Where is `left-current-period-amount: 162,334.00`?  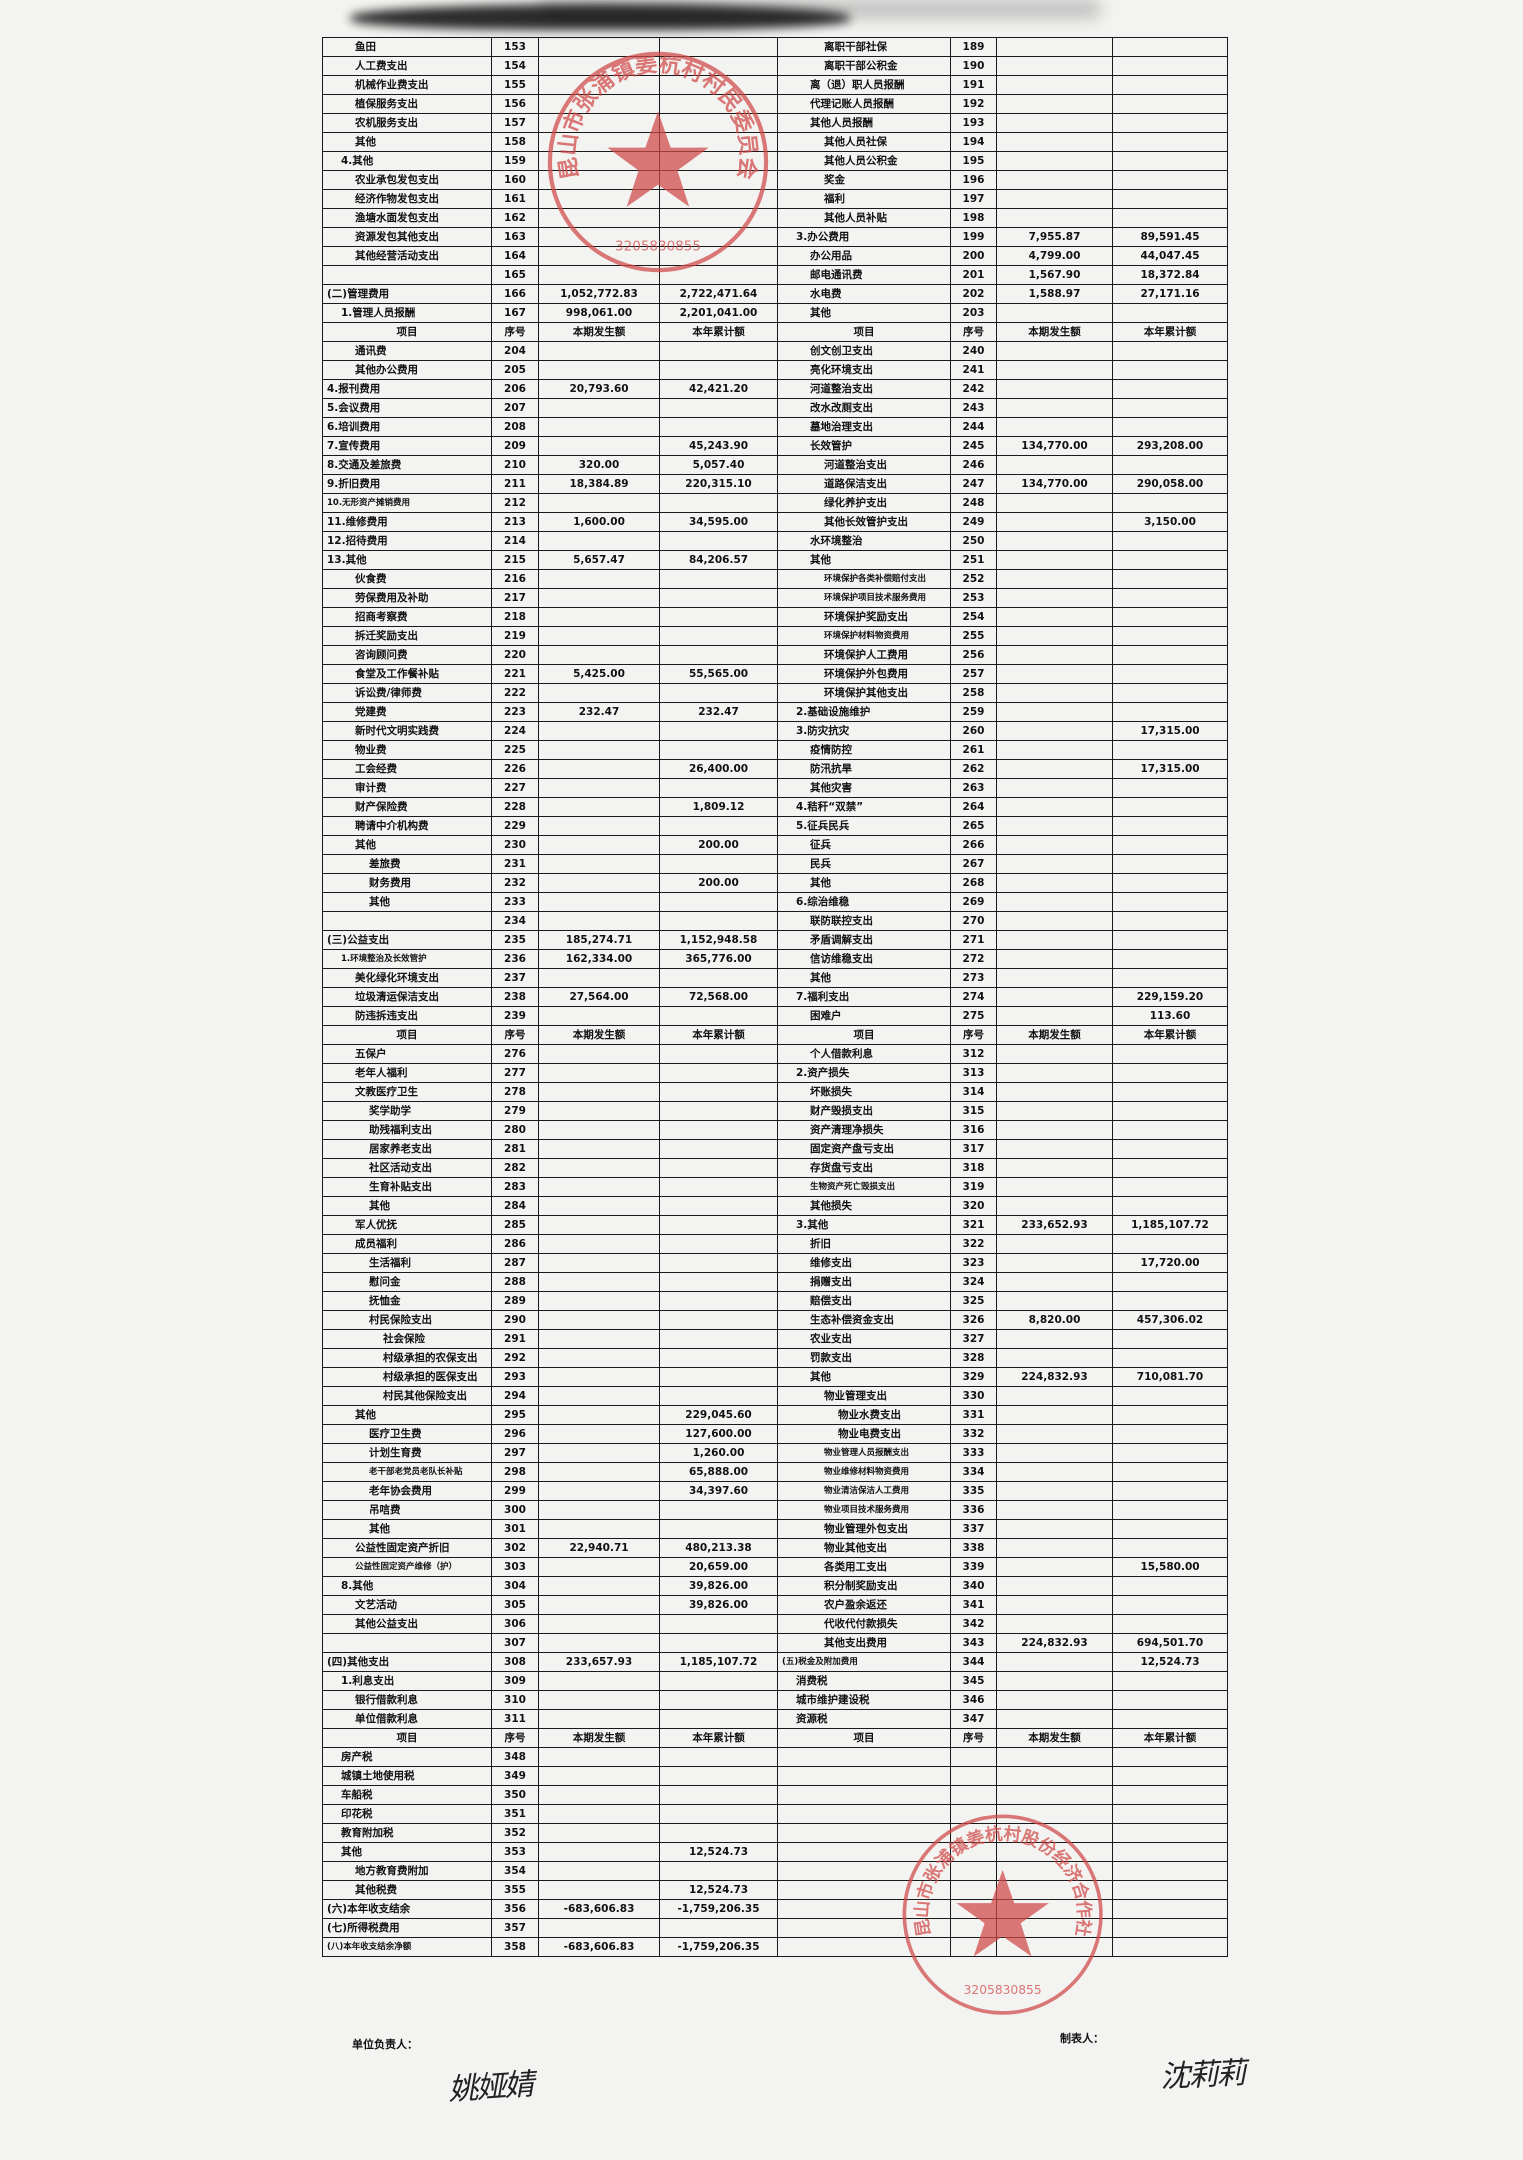 left-current-period-amount: 162,334.00 is located at coordinates (599, 959).